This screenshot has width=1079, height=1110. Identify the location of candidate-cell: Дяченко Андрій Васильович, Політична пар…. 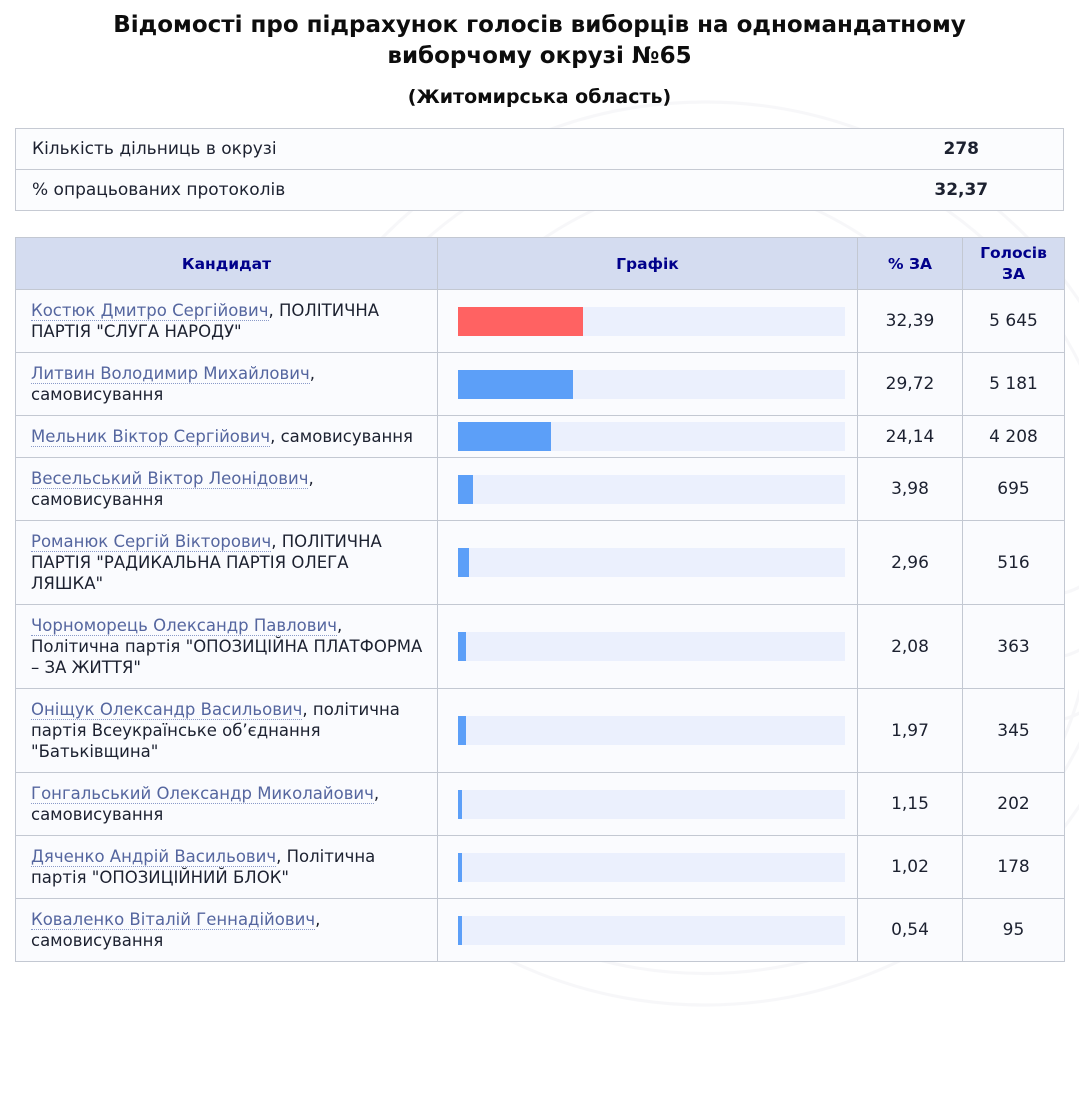
(227, 867).